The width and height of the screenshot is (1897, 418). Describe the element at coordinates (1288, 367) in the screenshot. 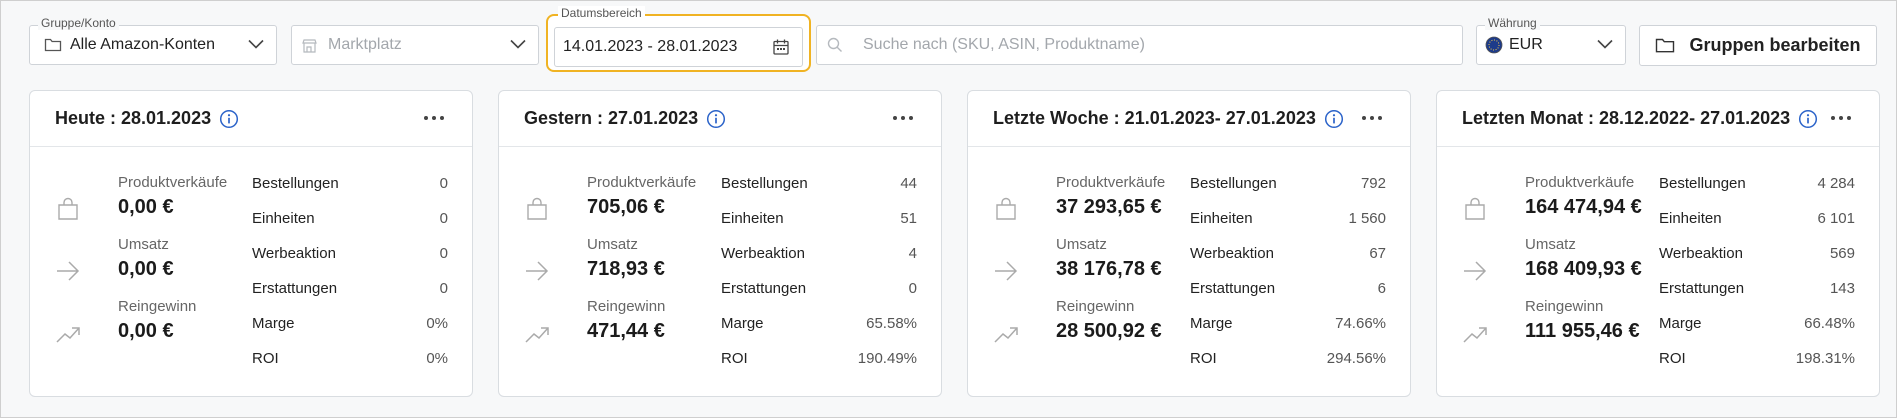

I see `stat-row: ROI 294.56%` at that location.